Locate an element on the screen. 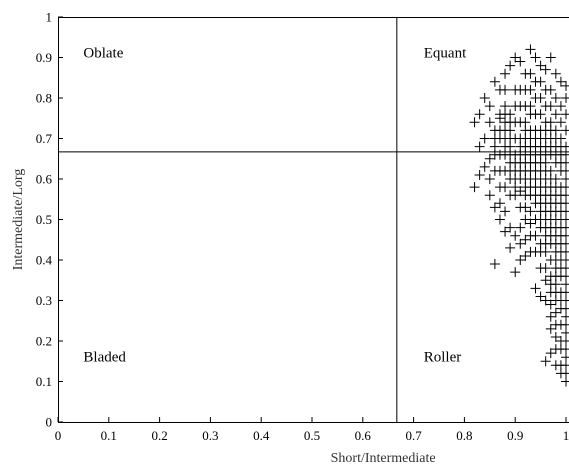 The image size is (569, 466). x-tick-label: 0.2 is located at coordinates (159, 435).